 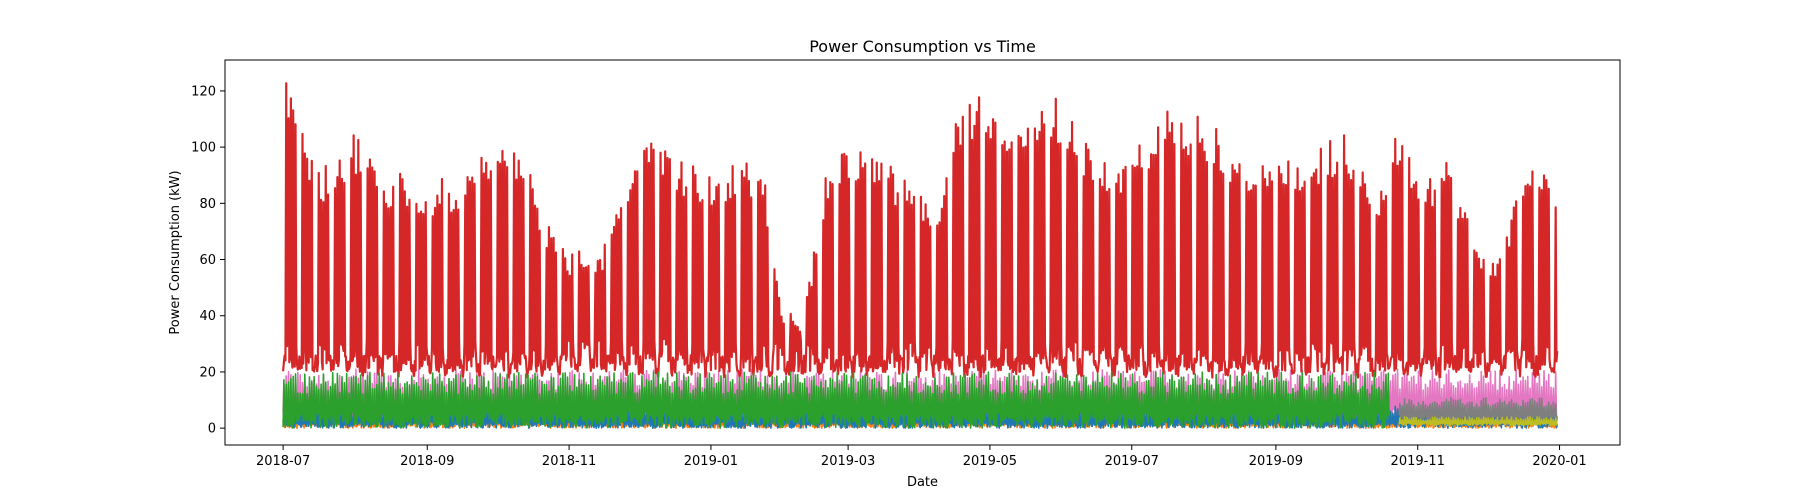 I want to click on y-tick-label: 40, so click(x=207, y=316).